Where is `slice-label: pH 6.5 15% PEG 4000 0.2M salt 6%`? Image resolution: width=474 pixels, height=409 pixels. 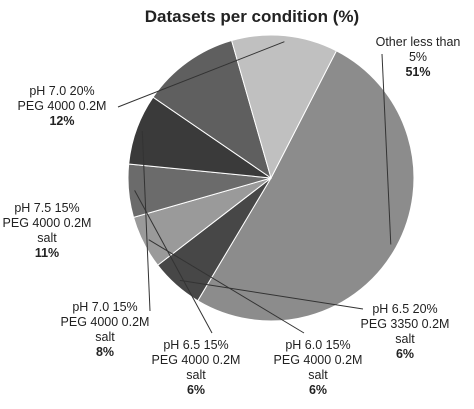 slice-label: pH 6.5 15% PEG 4000 0.2M salt 6% is located at coordinates (196, 367).